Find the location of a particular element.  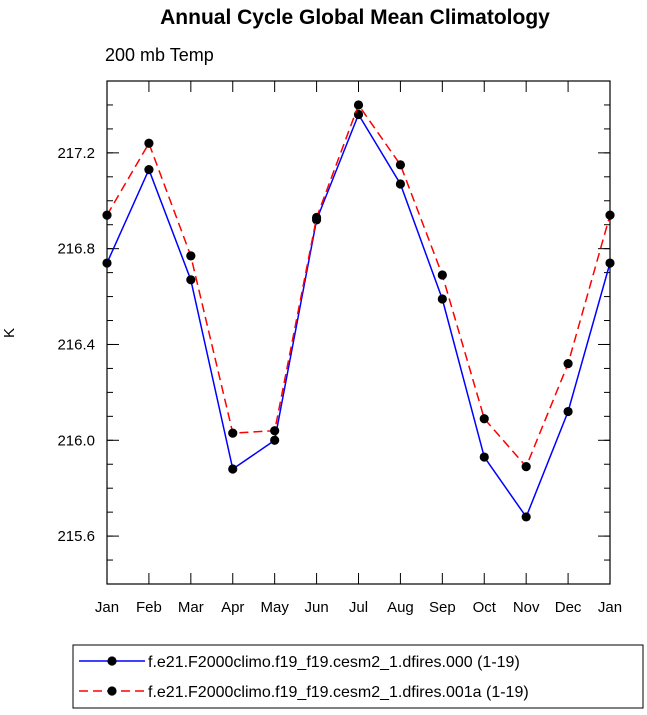

y-tick-label: 216.8 is located at coordinates (76, 249).